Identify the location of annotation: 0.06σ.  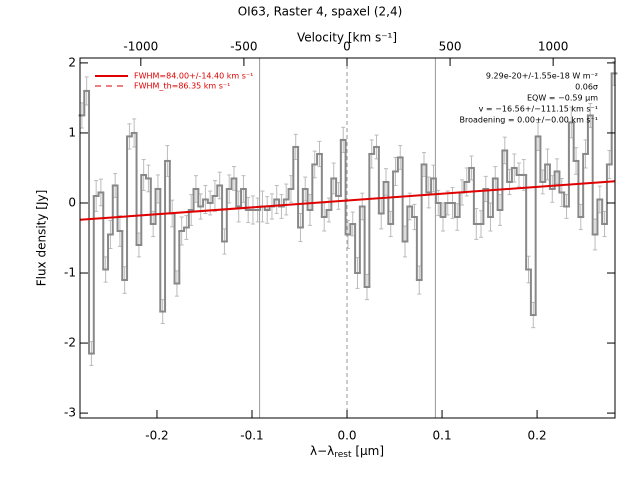
(586, 87).